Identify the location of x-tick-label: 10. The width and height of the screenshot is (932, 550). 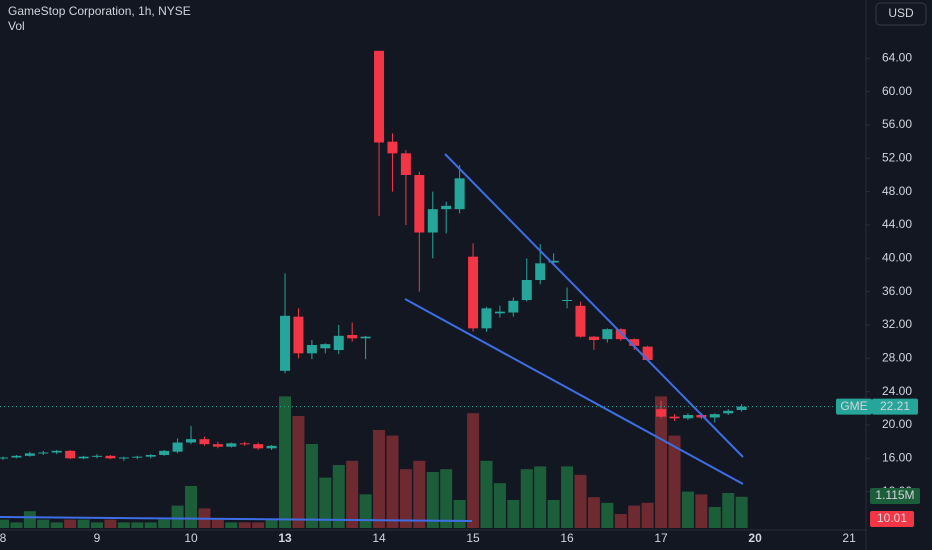
(191, 538).